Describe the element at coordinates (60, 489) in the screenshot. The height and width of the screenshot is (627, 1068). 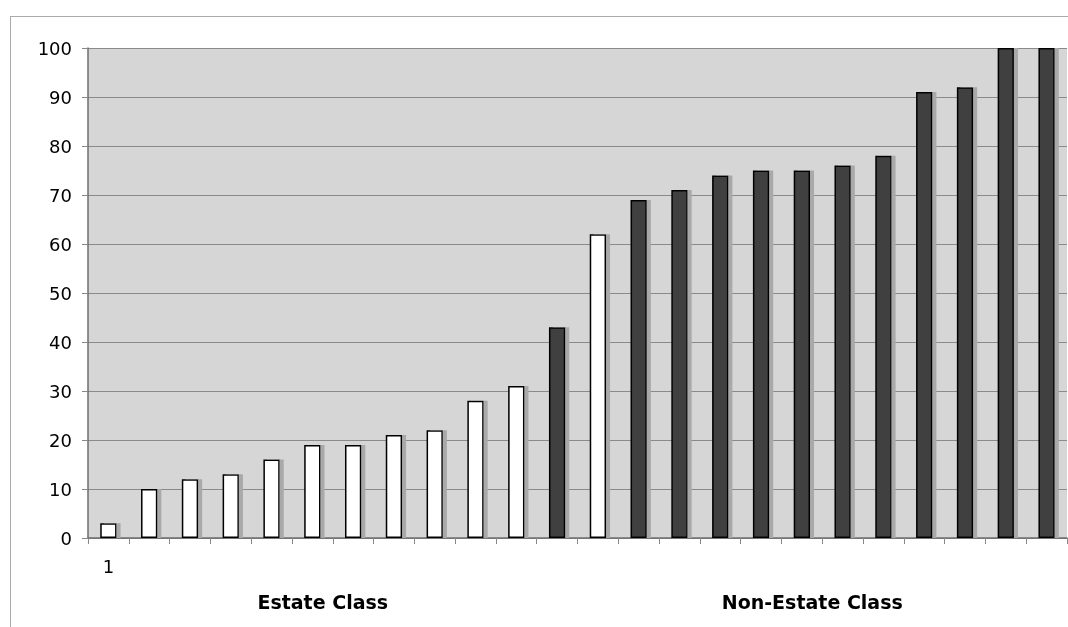
I see `y-tick-label: 10` at that location.